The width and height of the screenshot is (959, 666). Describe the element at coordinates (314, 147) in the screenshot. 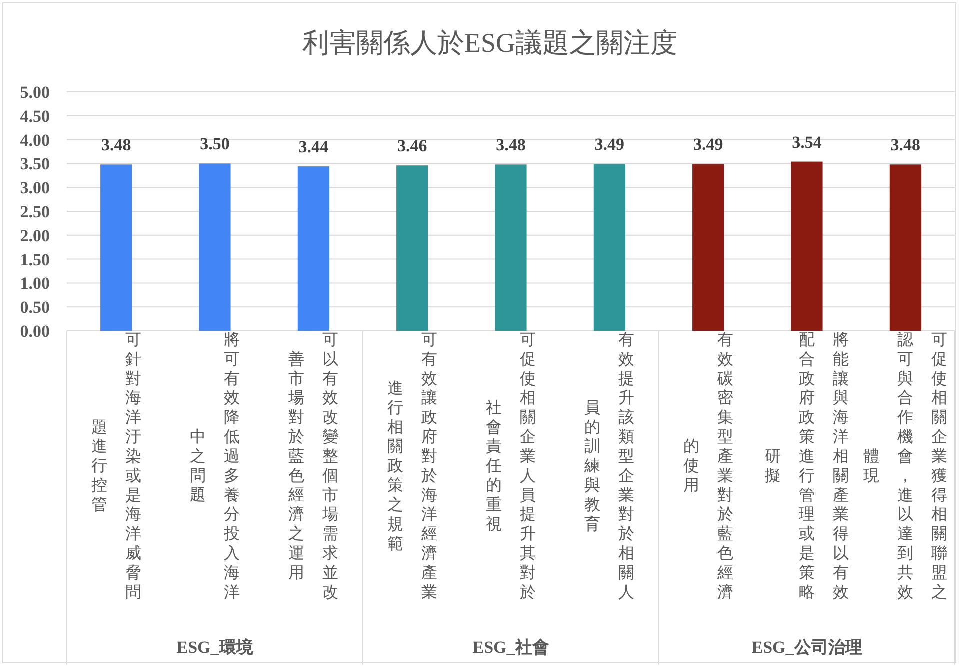

I see `data-label: 3.44` at that location.